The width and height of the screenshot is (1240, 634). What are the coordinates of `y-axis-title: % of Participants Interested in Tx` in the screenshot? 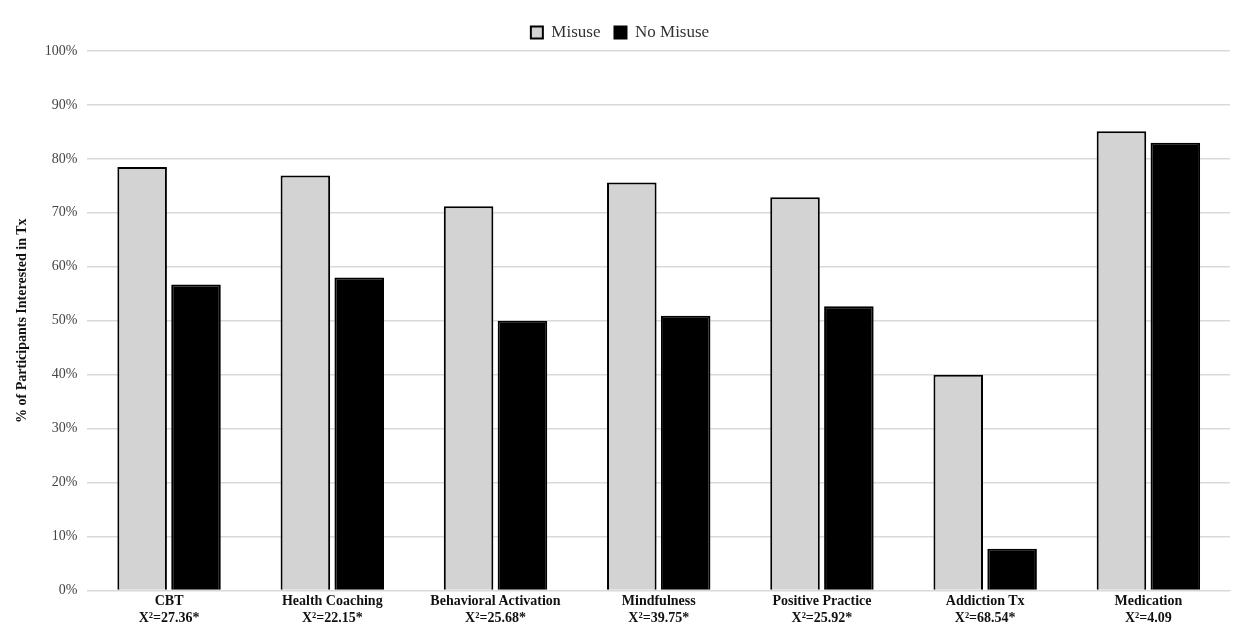 It's located at (22, 320).